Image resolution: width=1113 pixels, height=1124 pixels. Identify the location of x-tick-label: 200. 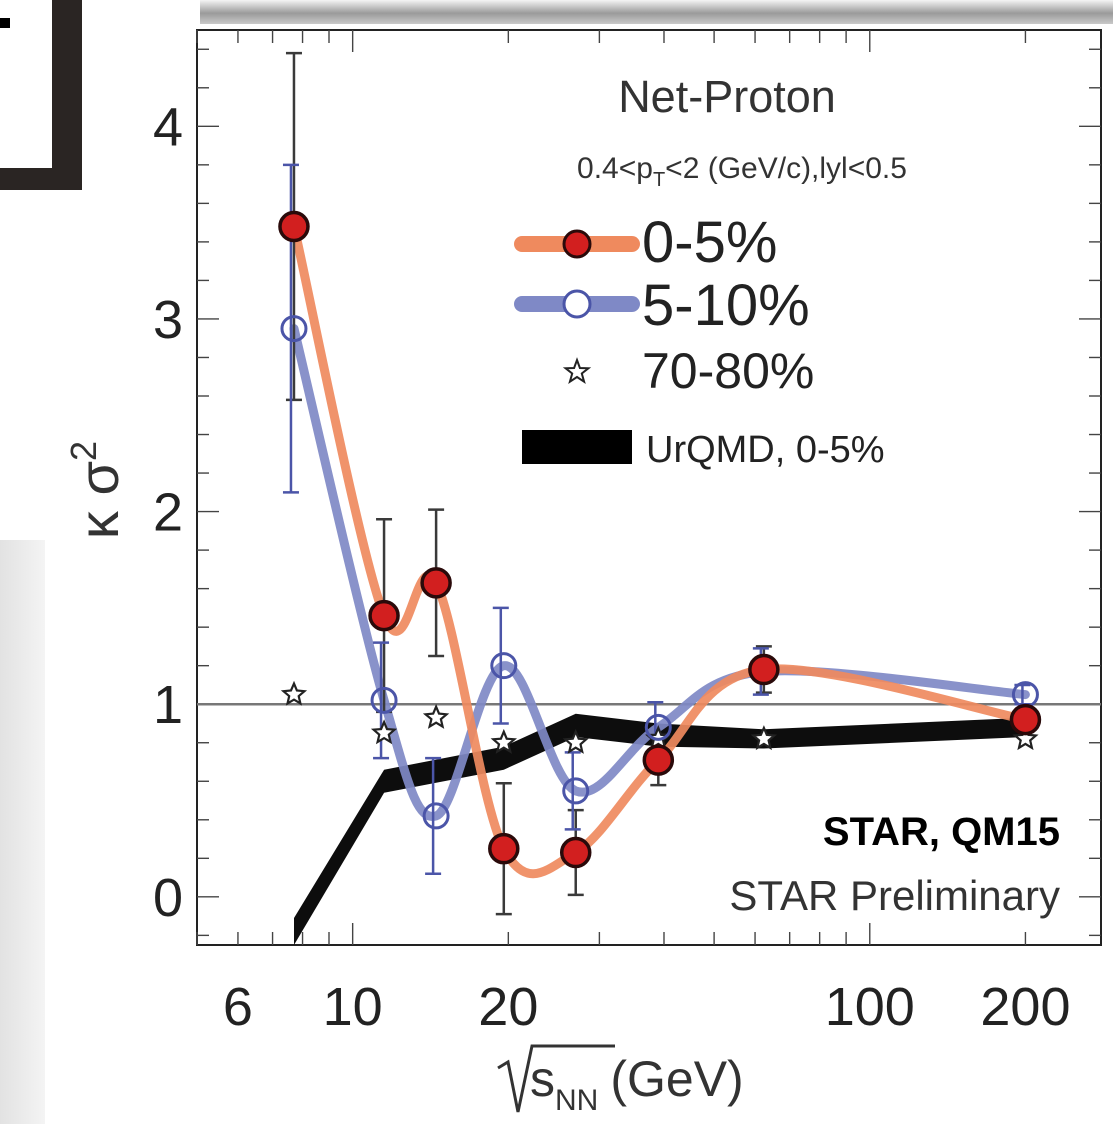
(1025, 1007).